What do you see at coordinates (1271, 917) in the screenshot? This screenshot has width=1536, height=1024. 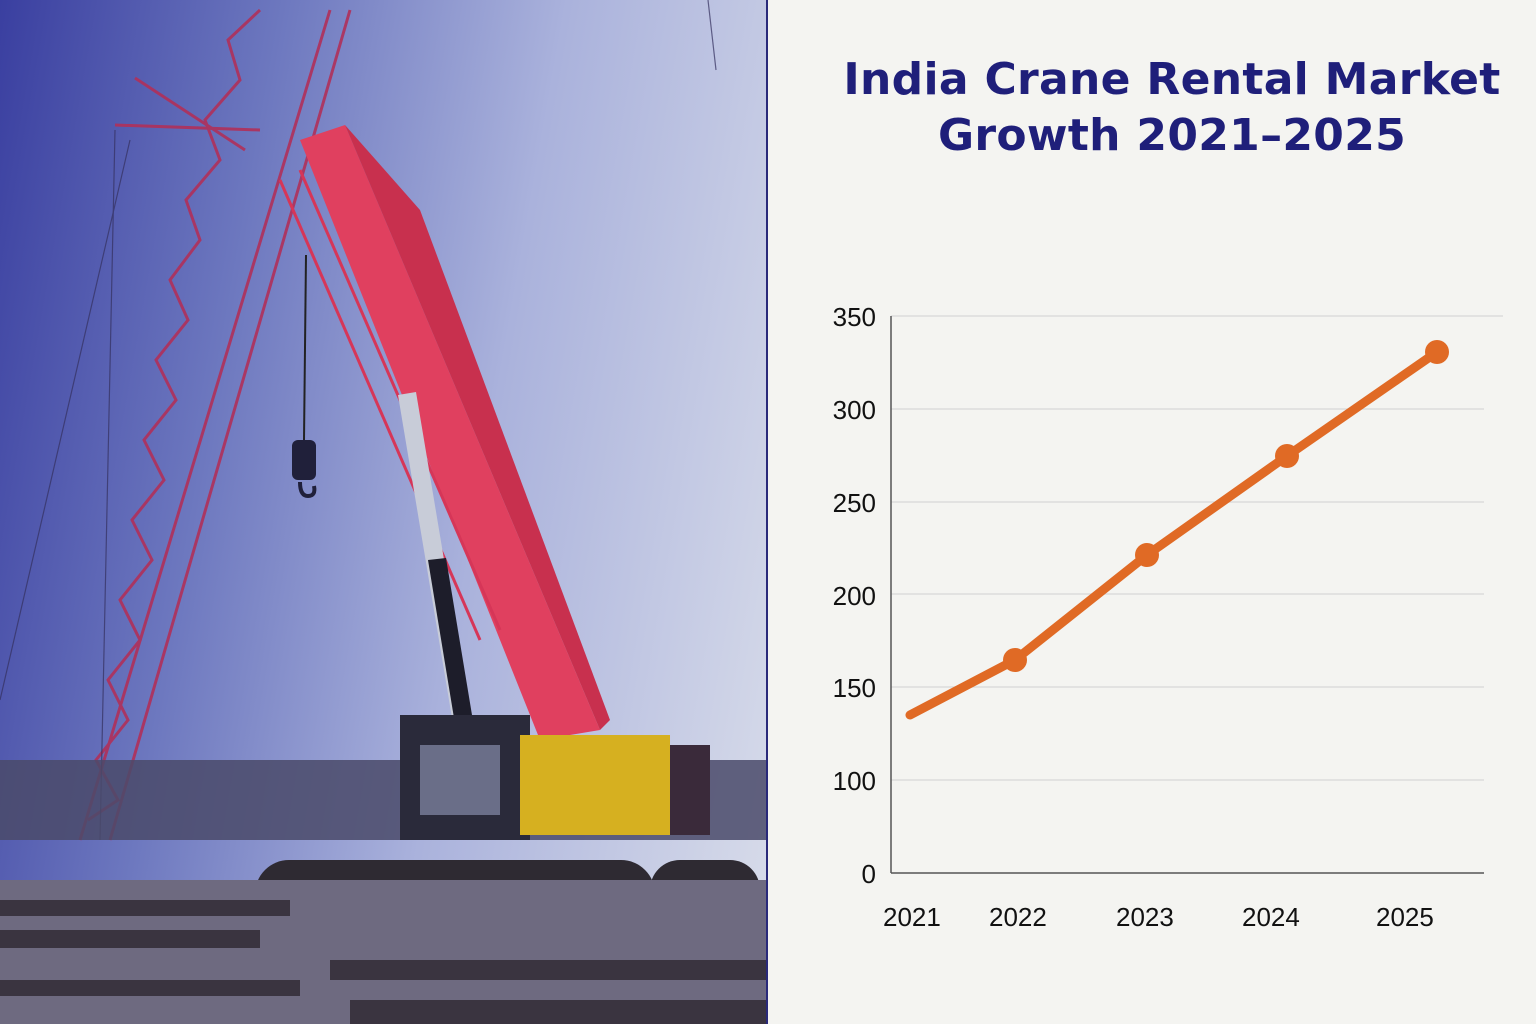 I see `x-tick-2024: 2024` at bounding box center [1271, 917].